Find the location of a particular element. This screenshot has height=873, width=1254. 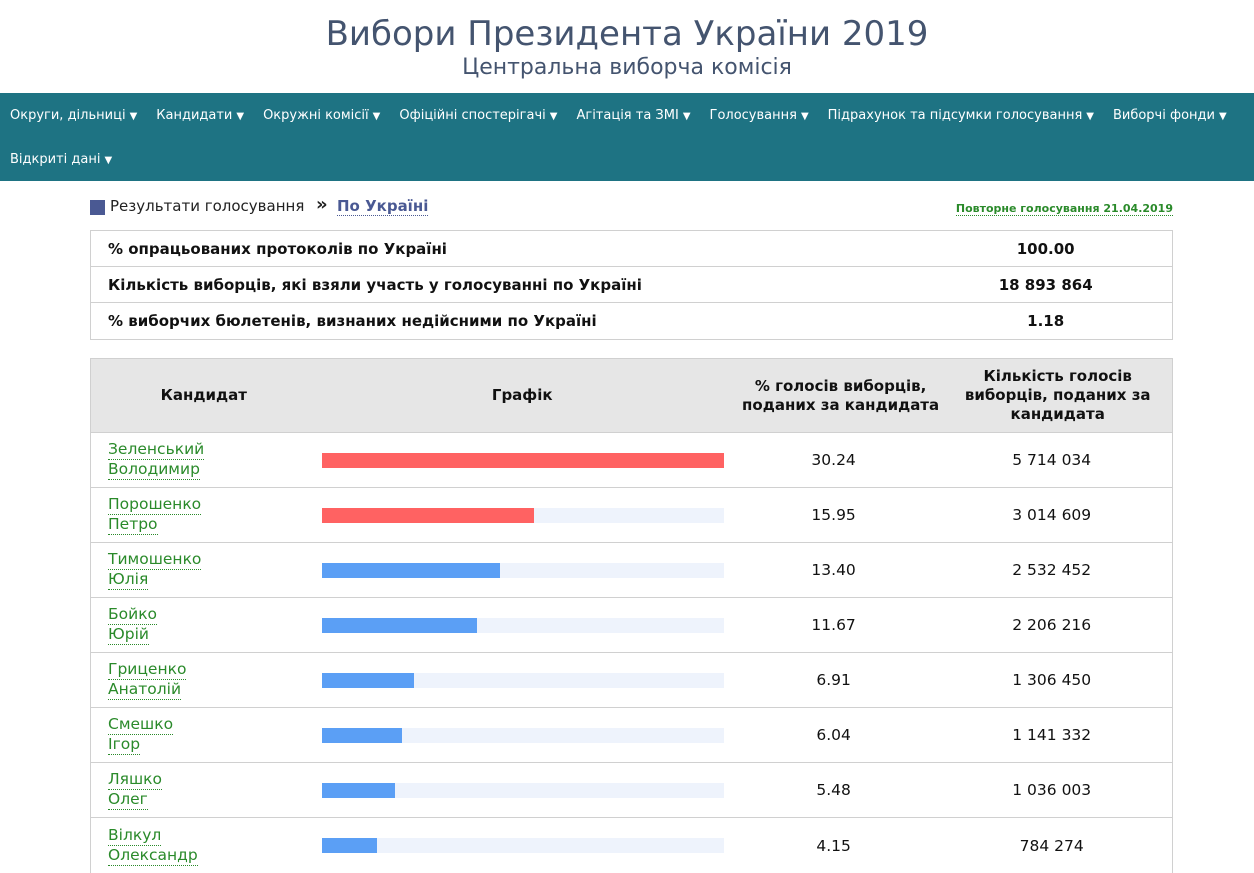

nav-item: Офіційні спостерігачі ▼ is located at coordinates (478, 115).